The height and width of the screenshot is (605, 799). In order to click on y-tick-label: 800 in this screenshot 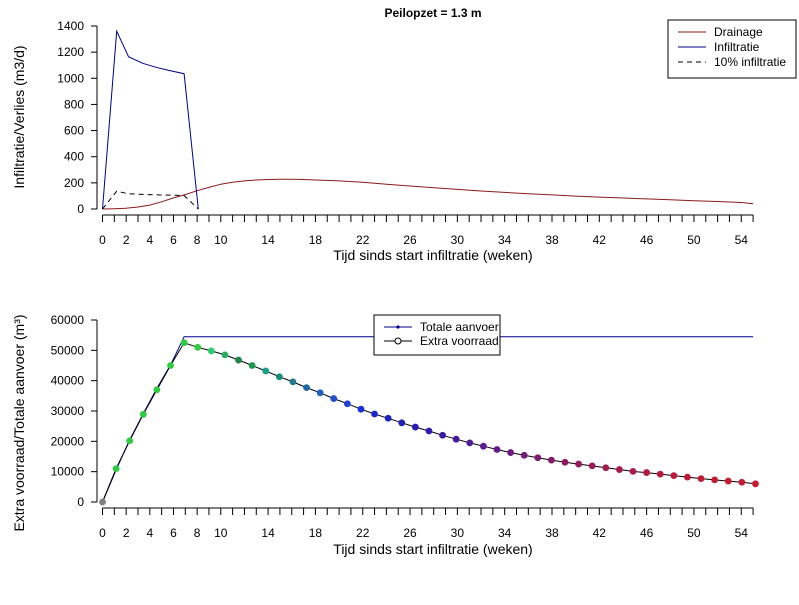, I will do `click(74, 104)`.